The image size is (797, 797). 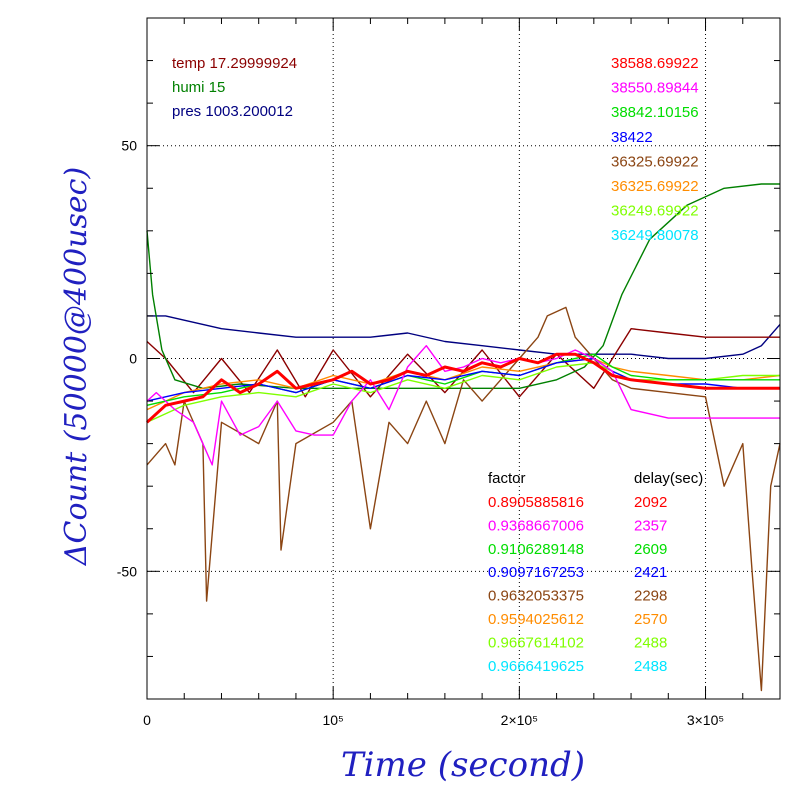 I want to click on factor-value: 0.9106289148, so click(x=536, y=549).